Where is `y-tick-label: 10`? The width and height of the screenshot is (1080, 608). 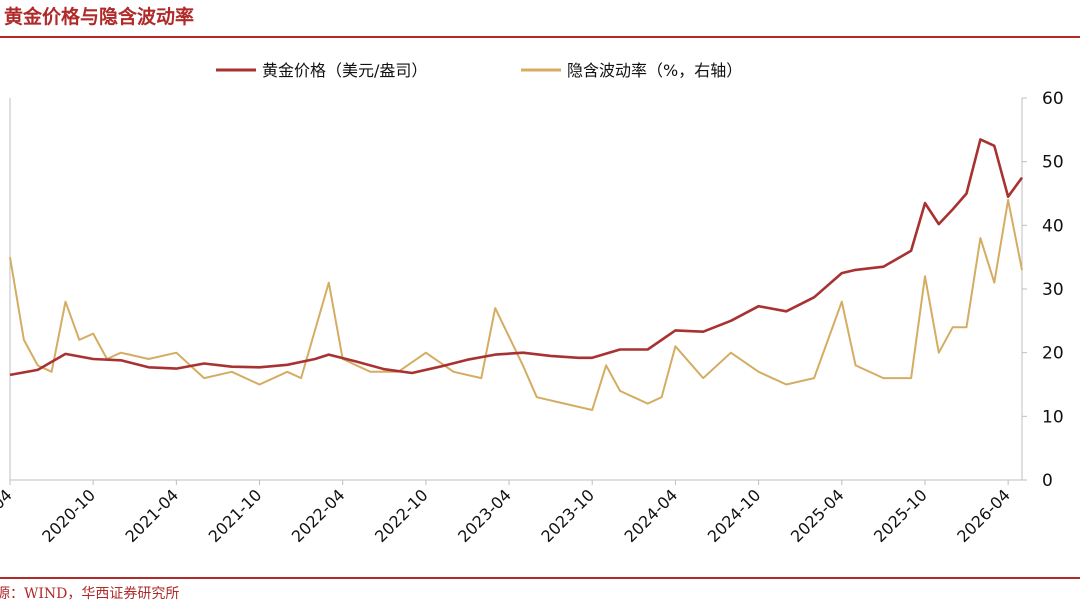
y-tick-label: 10 is located at coordinates (1053, 417).